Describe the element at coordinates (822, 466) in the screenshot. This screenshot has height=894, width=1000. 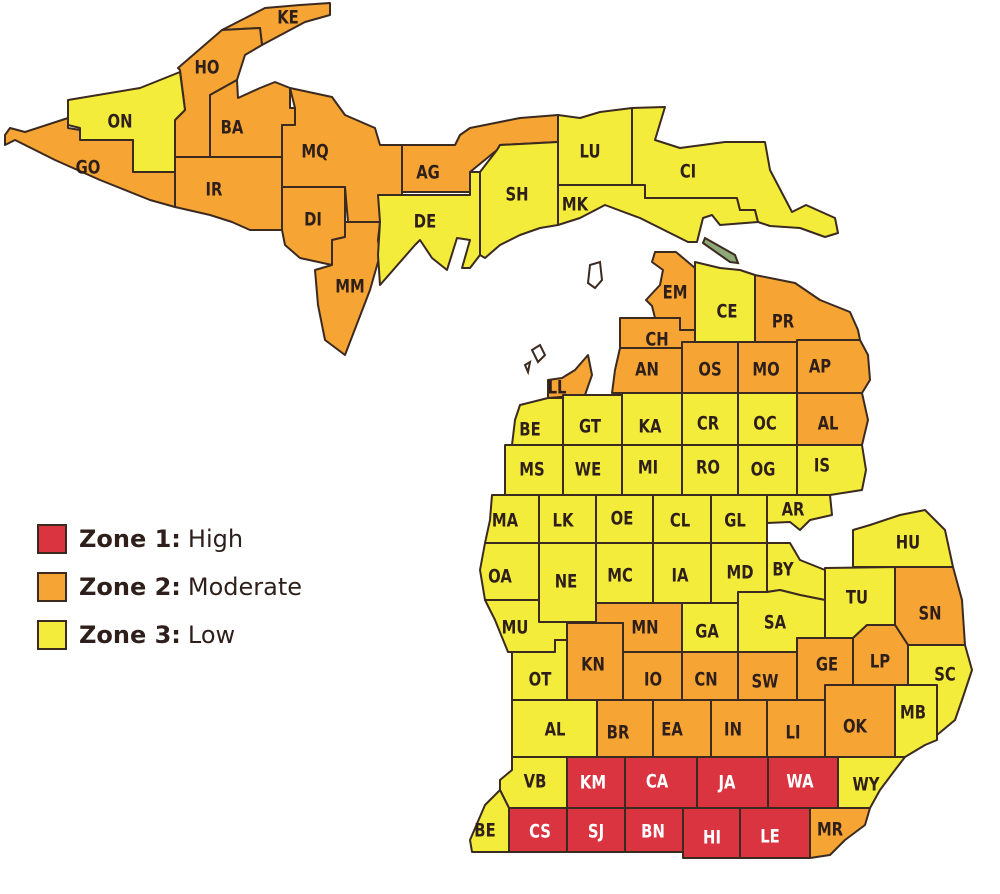
I see `county-label: IS` at that location.